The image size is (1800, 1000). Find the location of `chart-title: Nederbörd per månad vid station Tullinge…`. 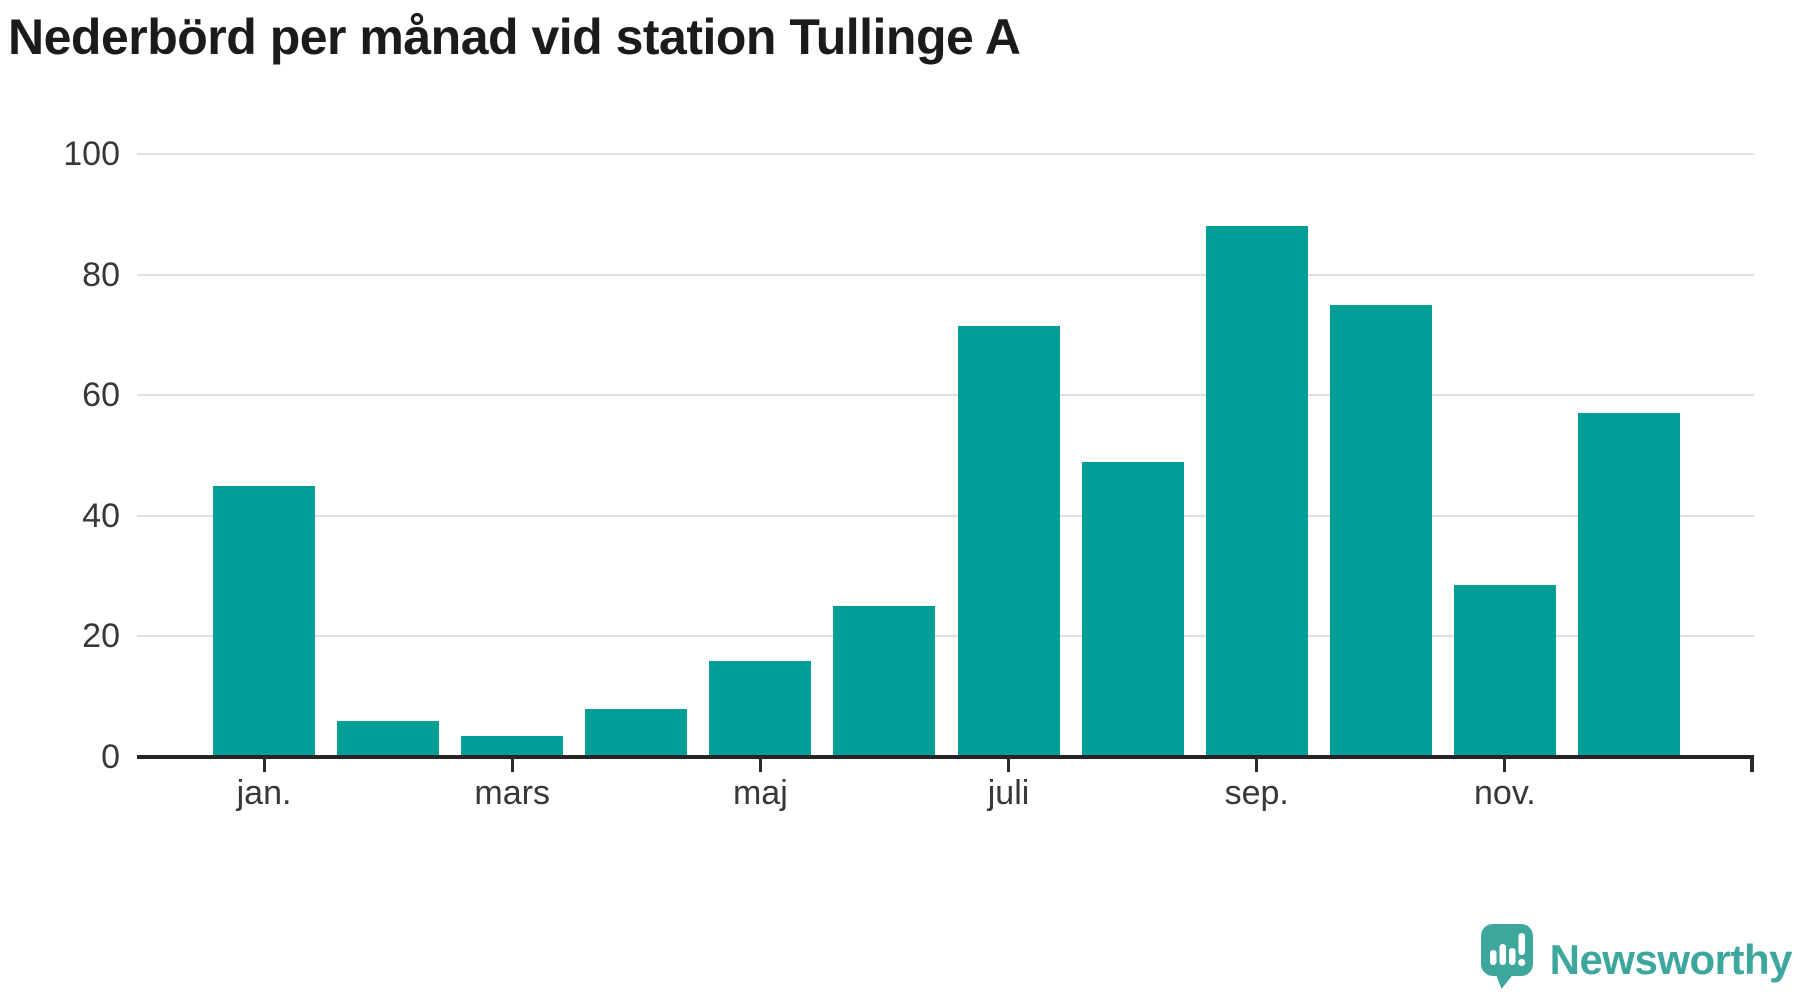

chart-title: Nederbörd per månad vid station Tullinge… is located at coordinates (514, 37).